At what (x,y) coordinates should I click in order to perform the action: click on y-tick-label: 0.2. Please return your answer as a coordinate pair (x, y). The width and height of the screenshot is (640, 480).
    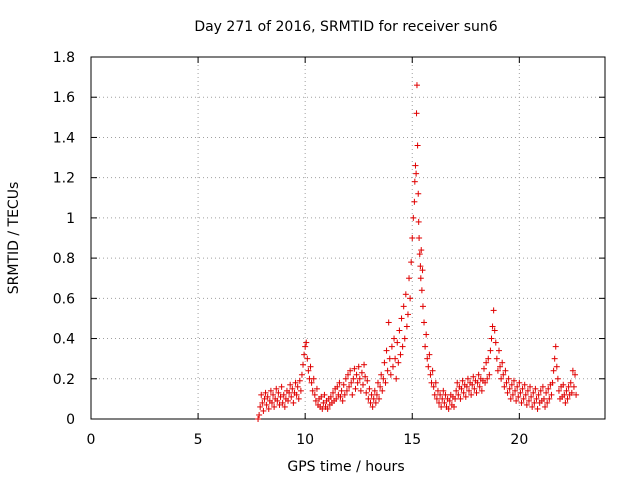
    Looking at the image, I should click on (64, 380).